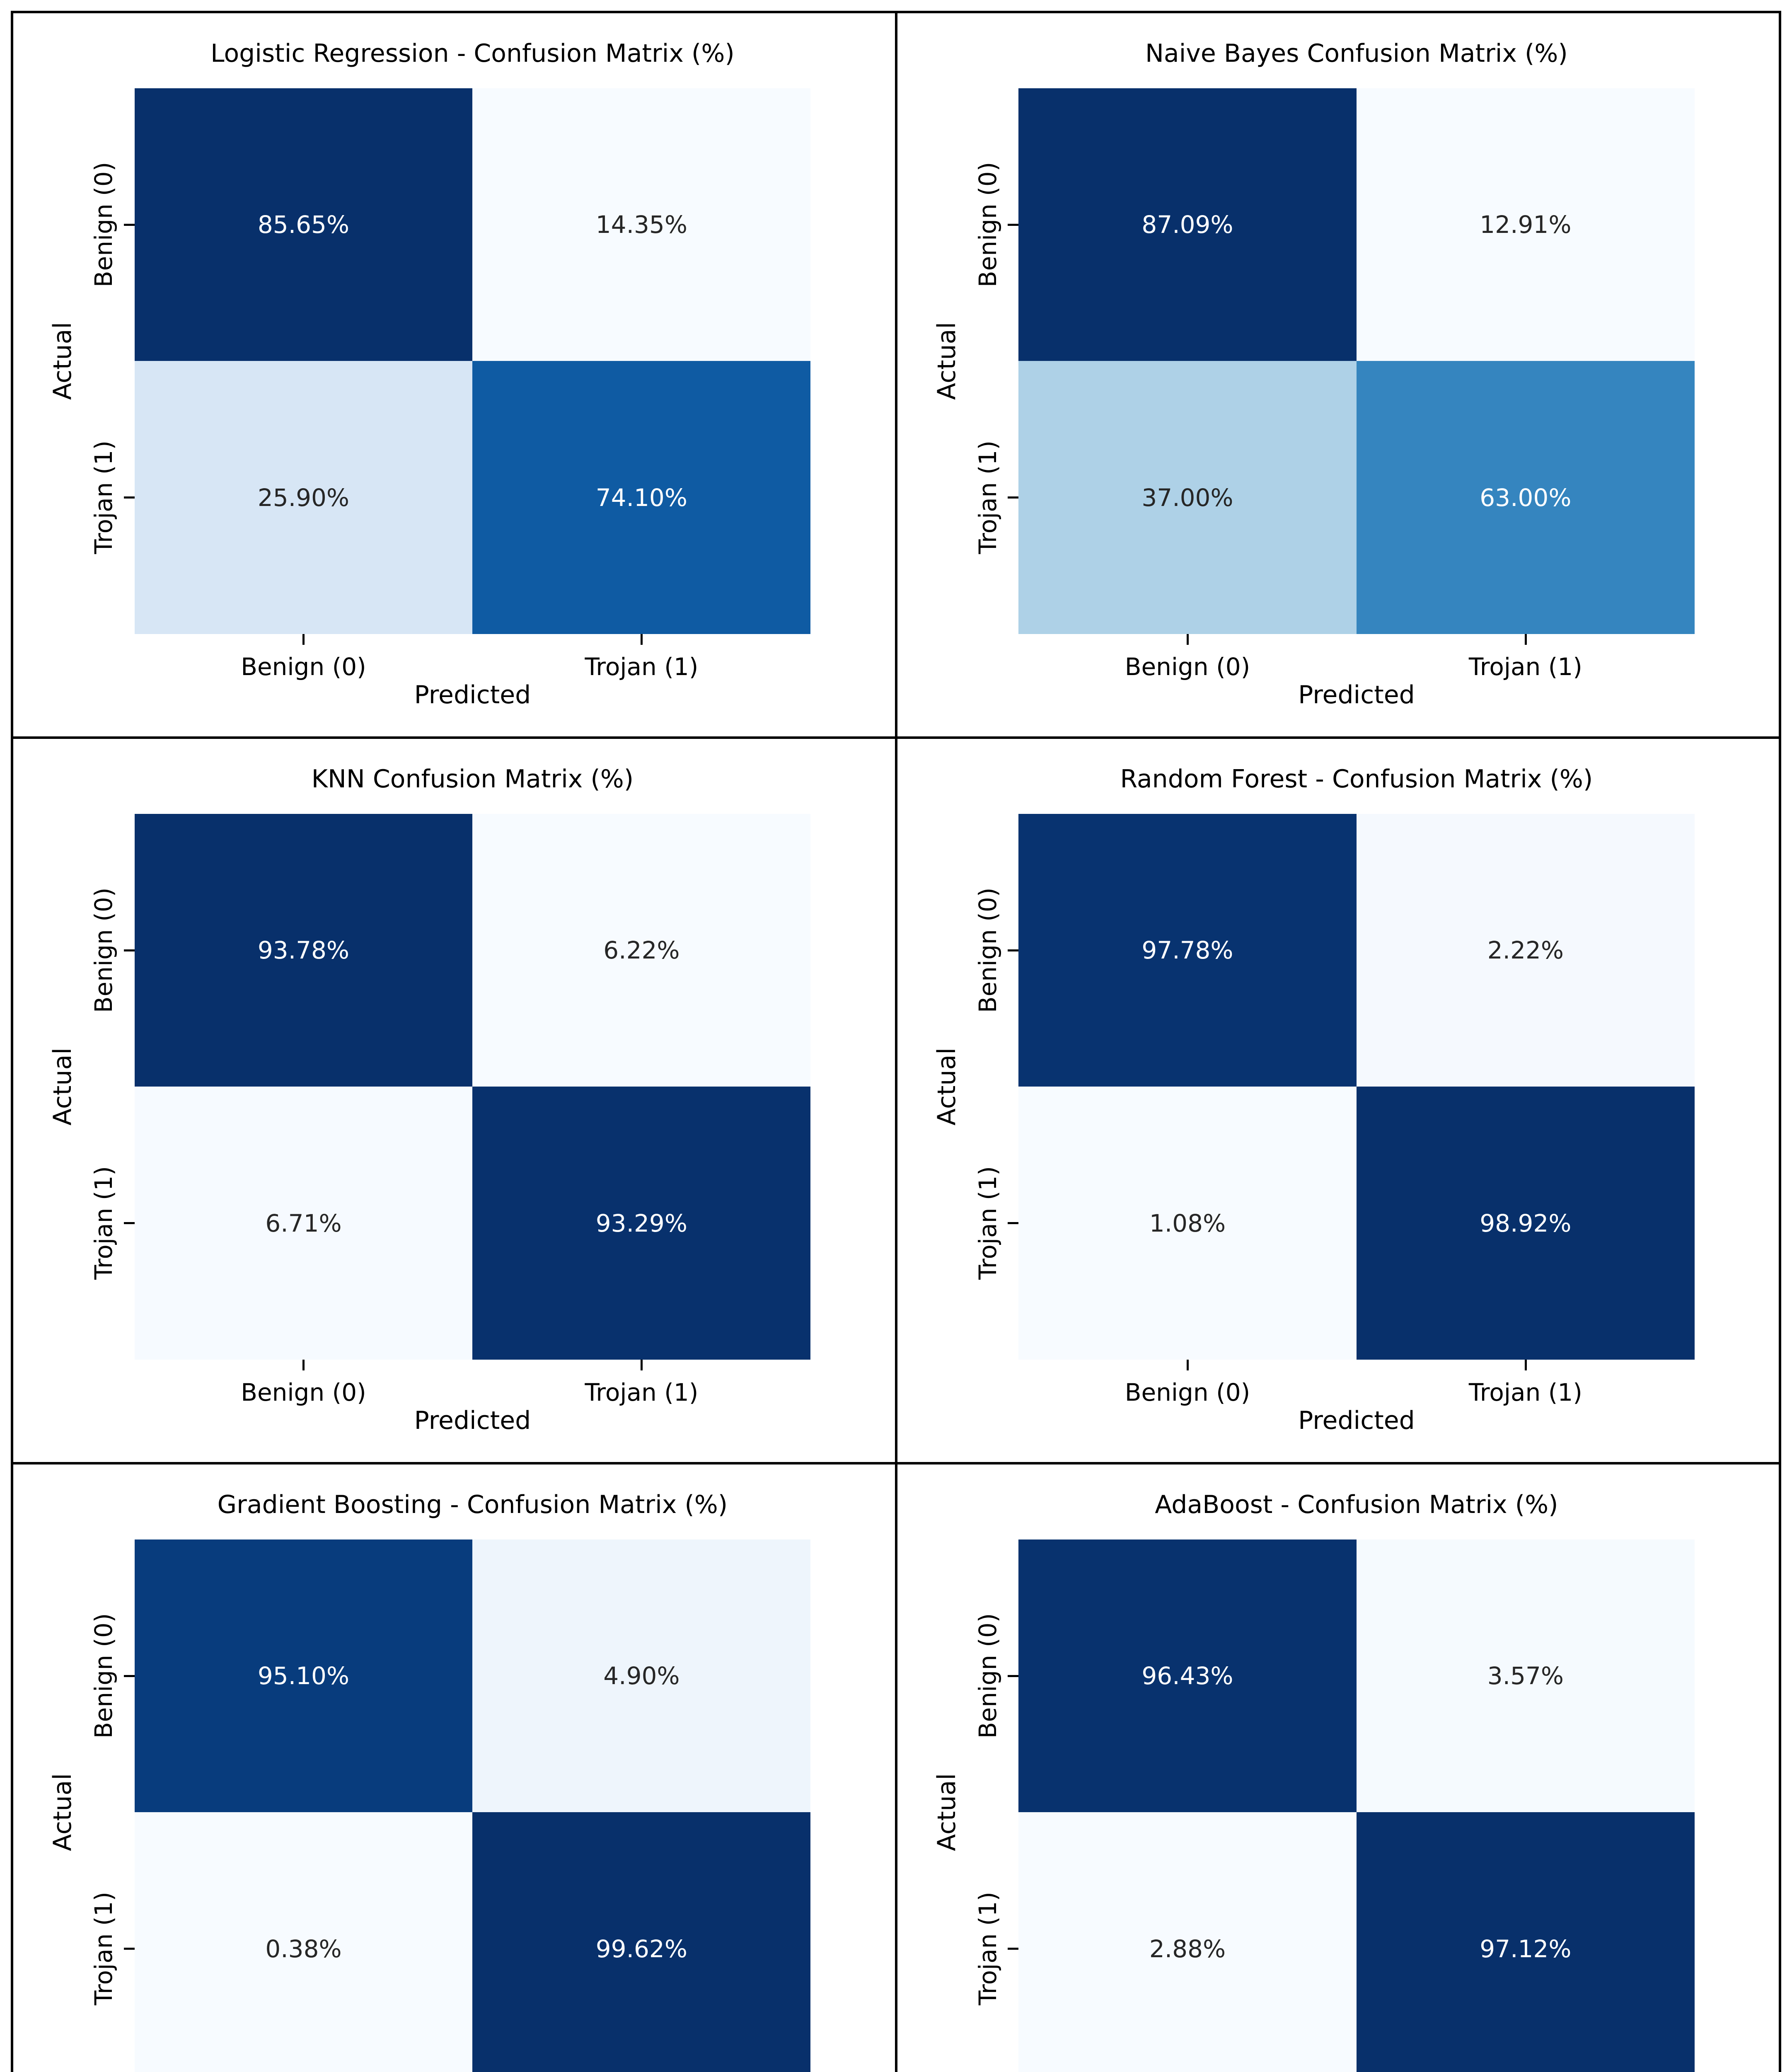  I want to click on matrix-cell-actual-benign-pred-benign: 87.09%, so click(1187, 224).